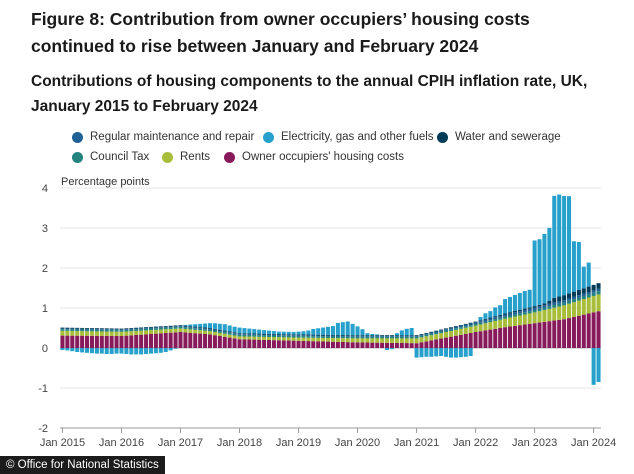  What do you see at coordinates (163, 137) in the screenshot?
I see `legend-item-maintenance: Regular maintenance and repair` at bounding box center [163, 137].